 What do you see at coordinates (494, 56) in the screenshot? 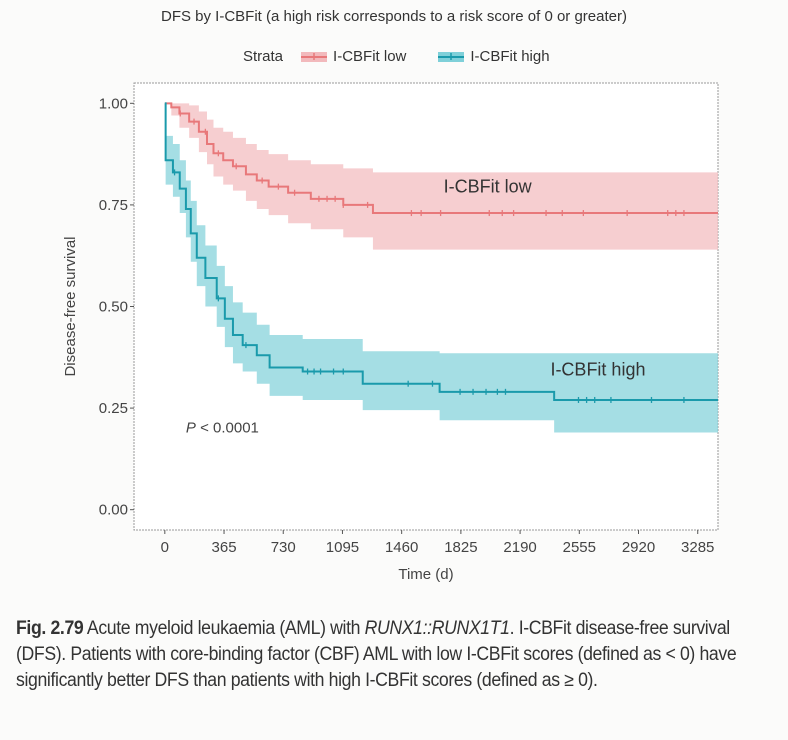
I see `legend-item-high: I-CBFit high` at bounding box center [494, 56].